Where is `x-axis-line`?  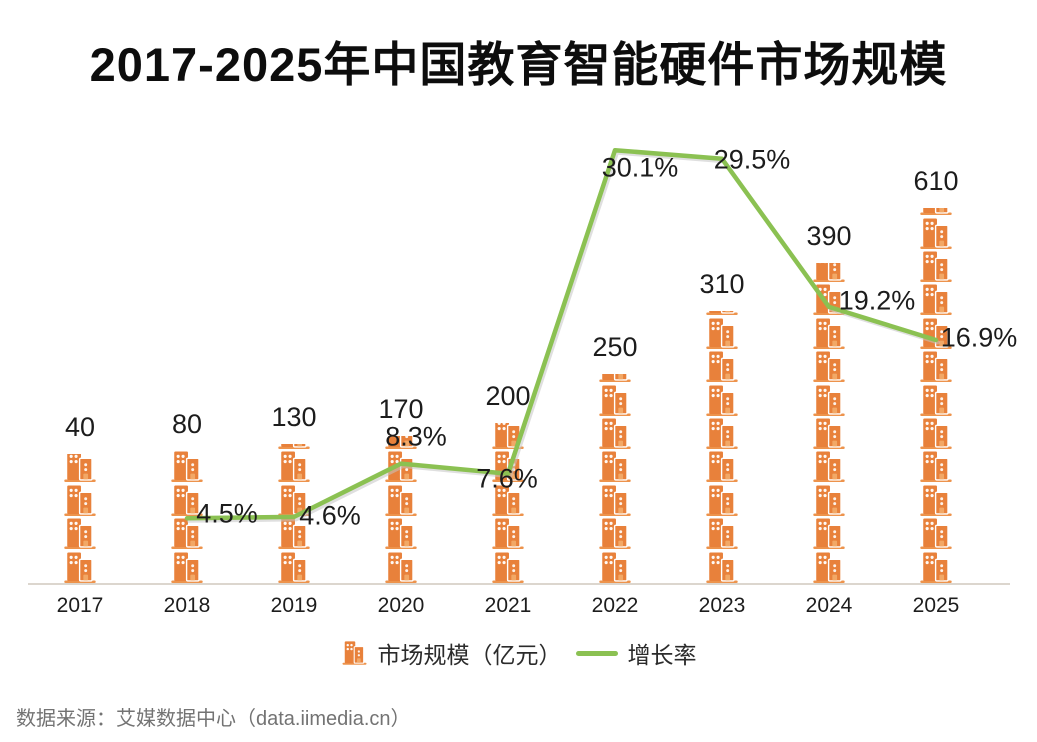 x-axis-line is located at coordinates (519, 584).